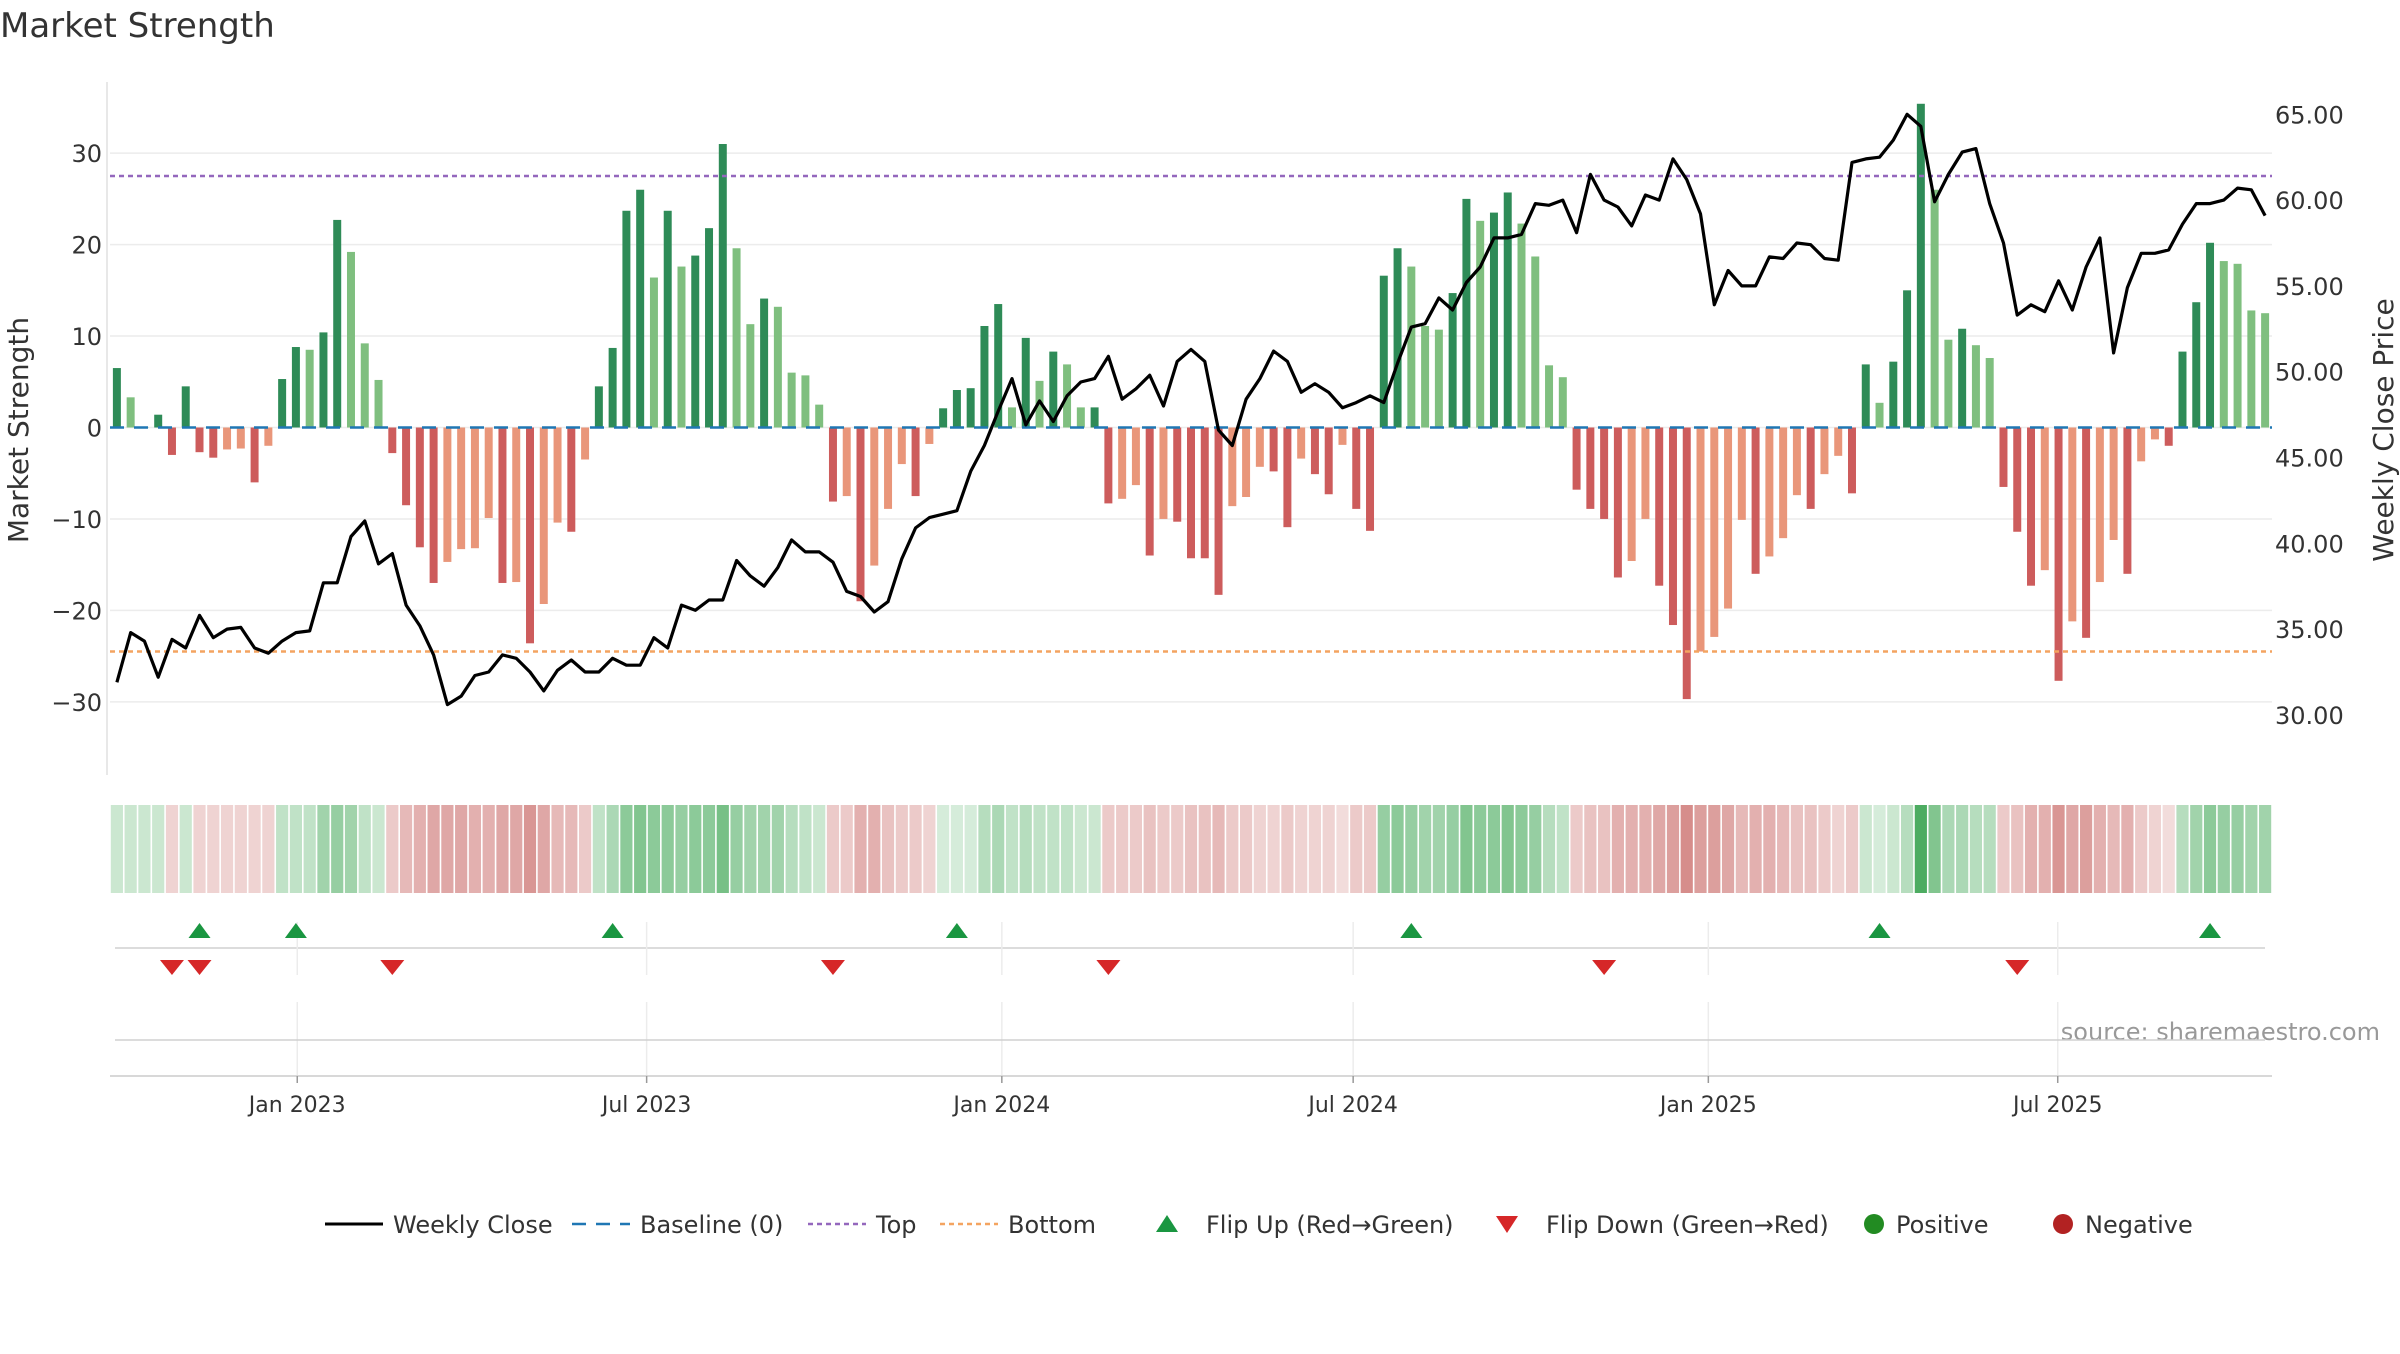  Describe the element at coordinates (76, 703) in the screenshot. I see `y-tick-label-left: −30` at that location.